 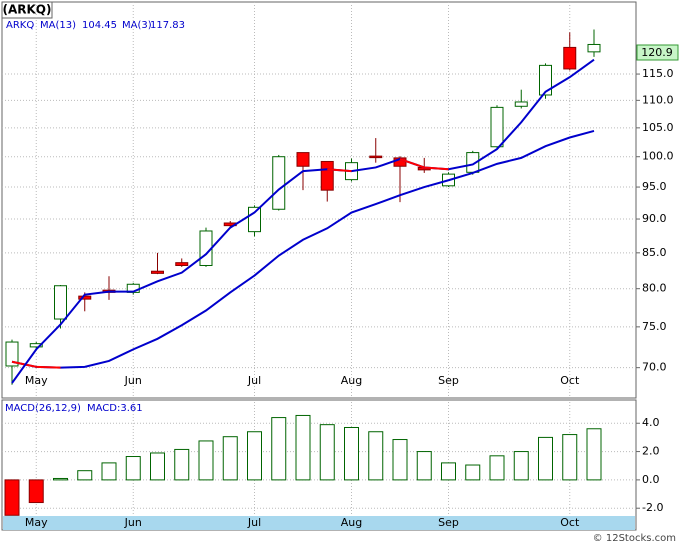 What do you see at coordinates (651, 422) in the screenshot?
I see `y-tick-label: 4.0` at bounding box center [651, 422].